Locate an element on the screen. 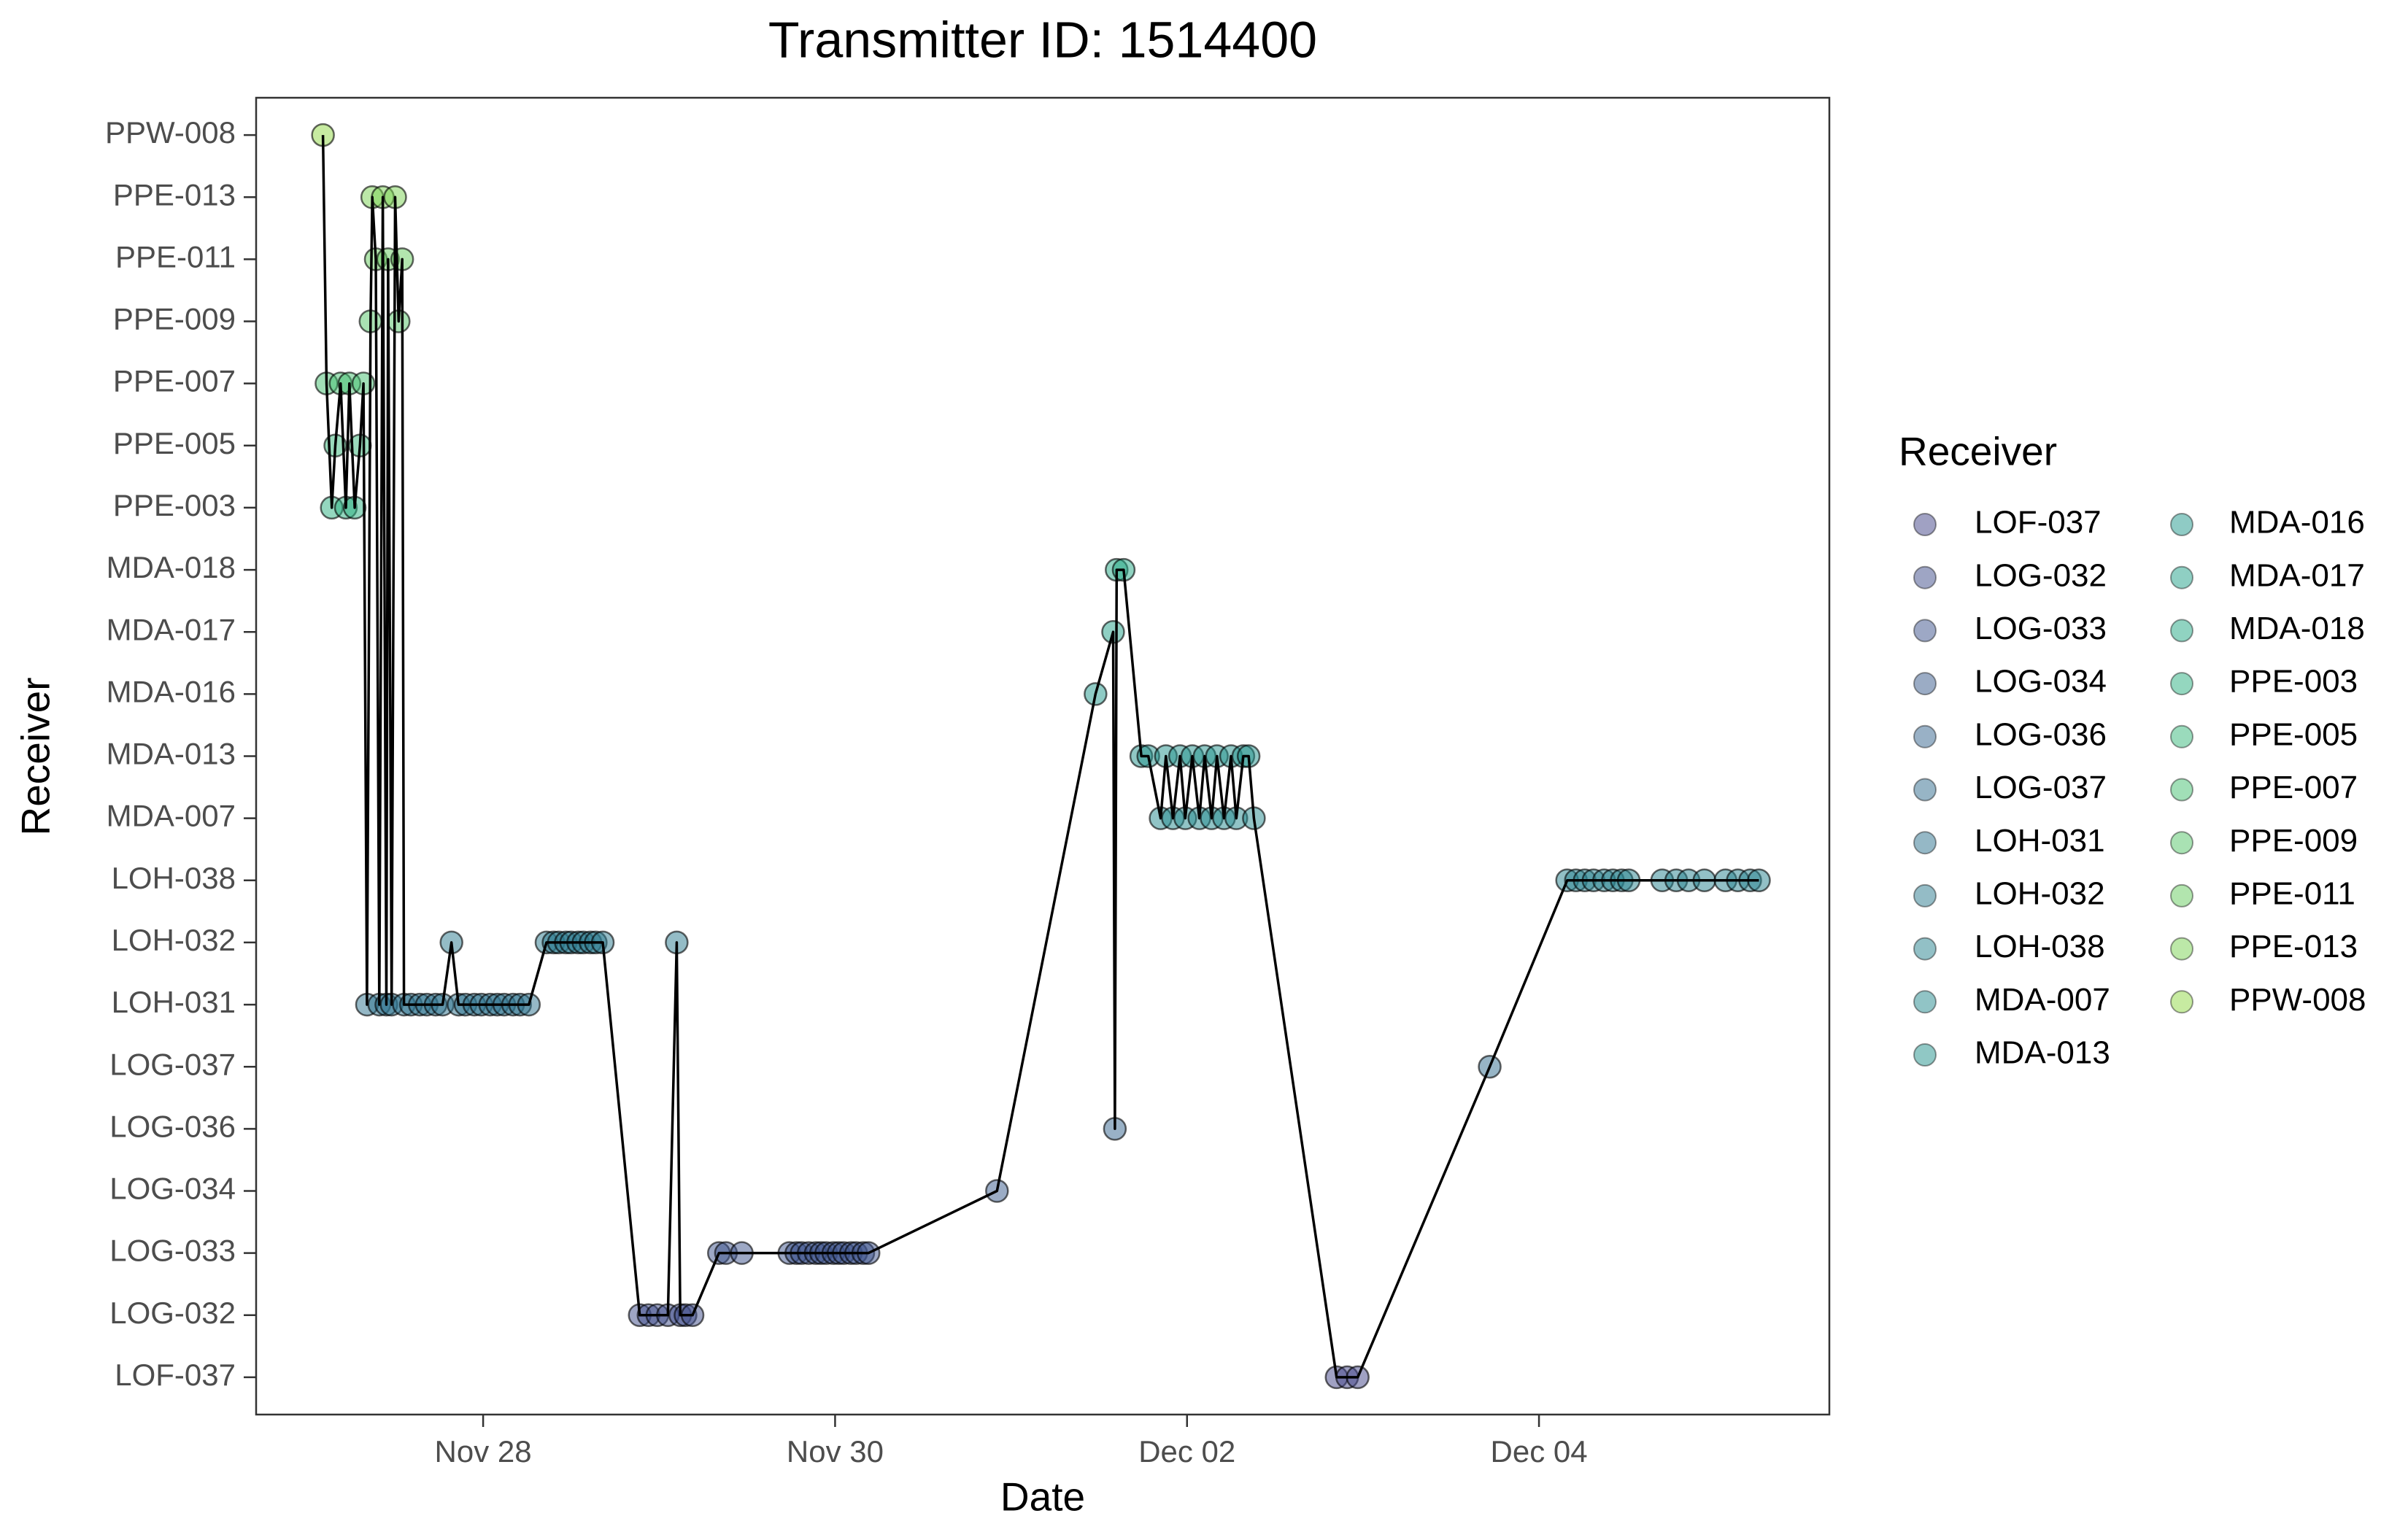 The height and width of the screenshot is (1532, 2408). y-tick-label: PPE-007 is located at coordinates (174, 381).